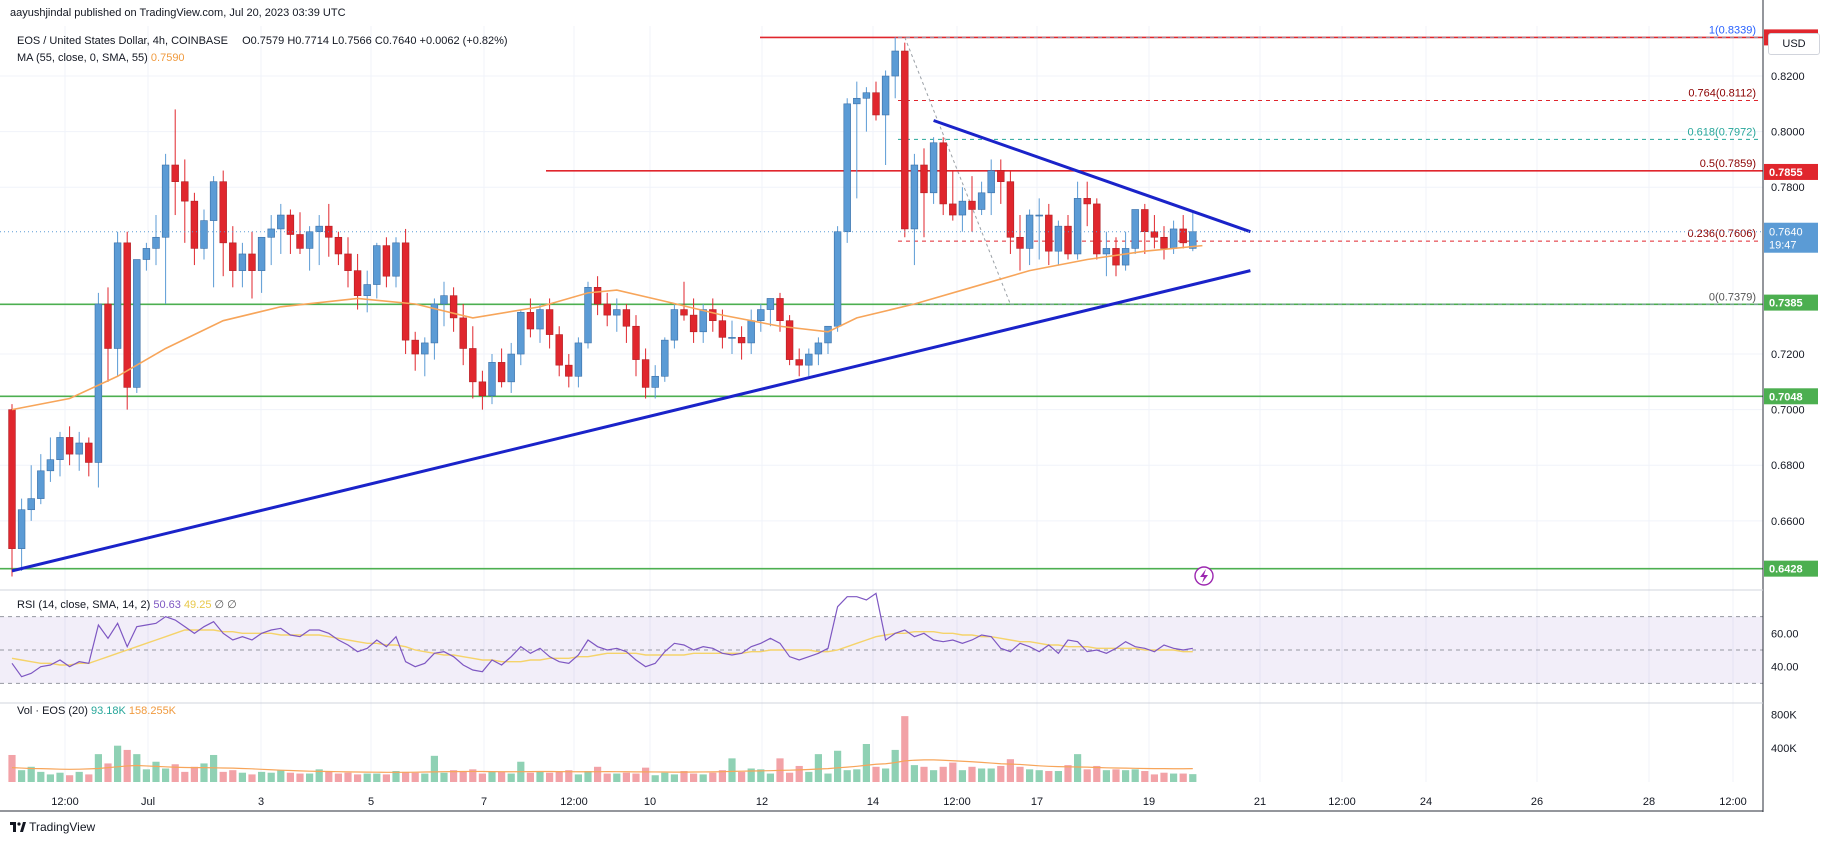 This screenshot has width=1835, height=845. Describe the element at coordinates (122, 41) in the screenshot. I see `symbol-title: EOS / United States Dollar, 4h, COINBASE` at that location.